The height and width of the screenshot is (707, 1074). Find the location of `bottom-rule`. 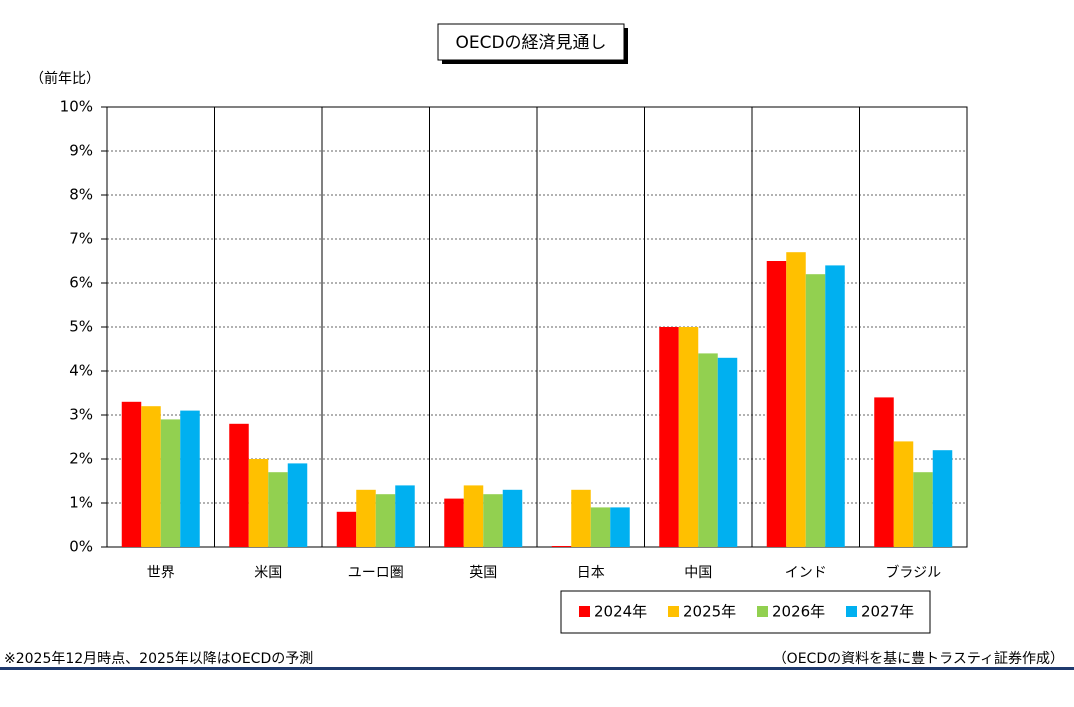

bottom-rule is located at coordinates (537, 668).